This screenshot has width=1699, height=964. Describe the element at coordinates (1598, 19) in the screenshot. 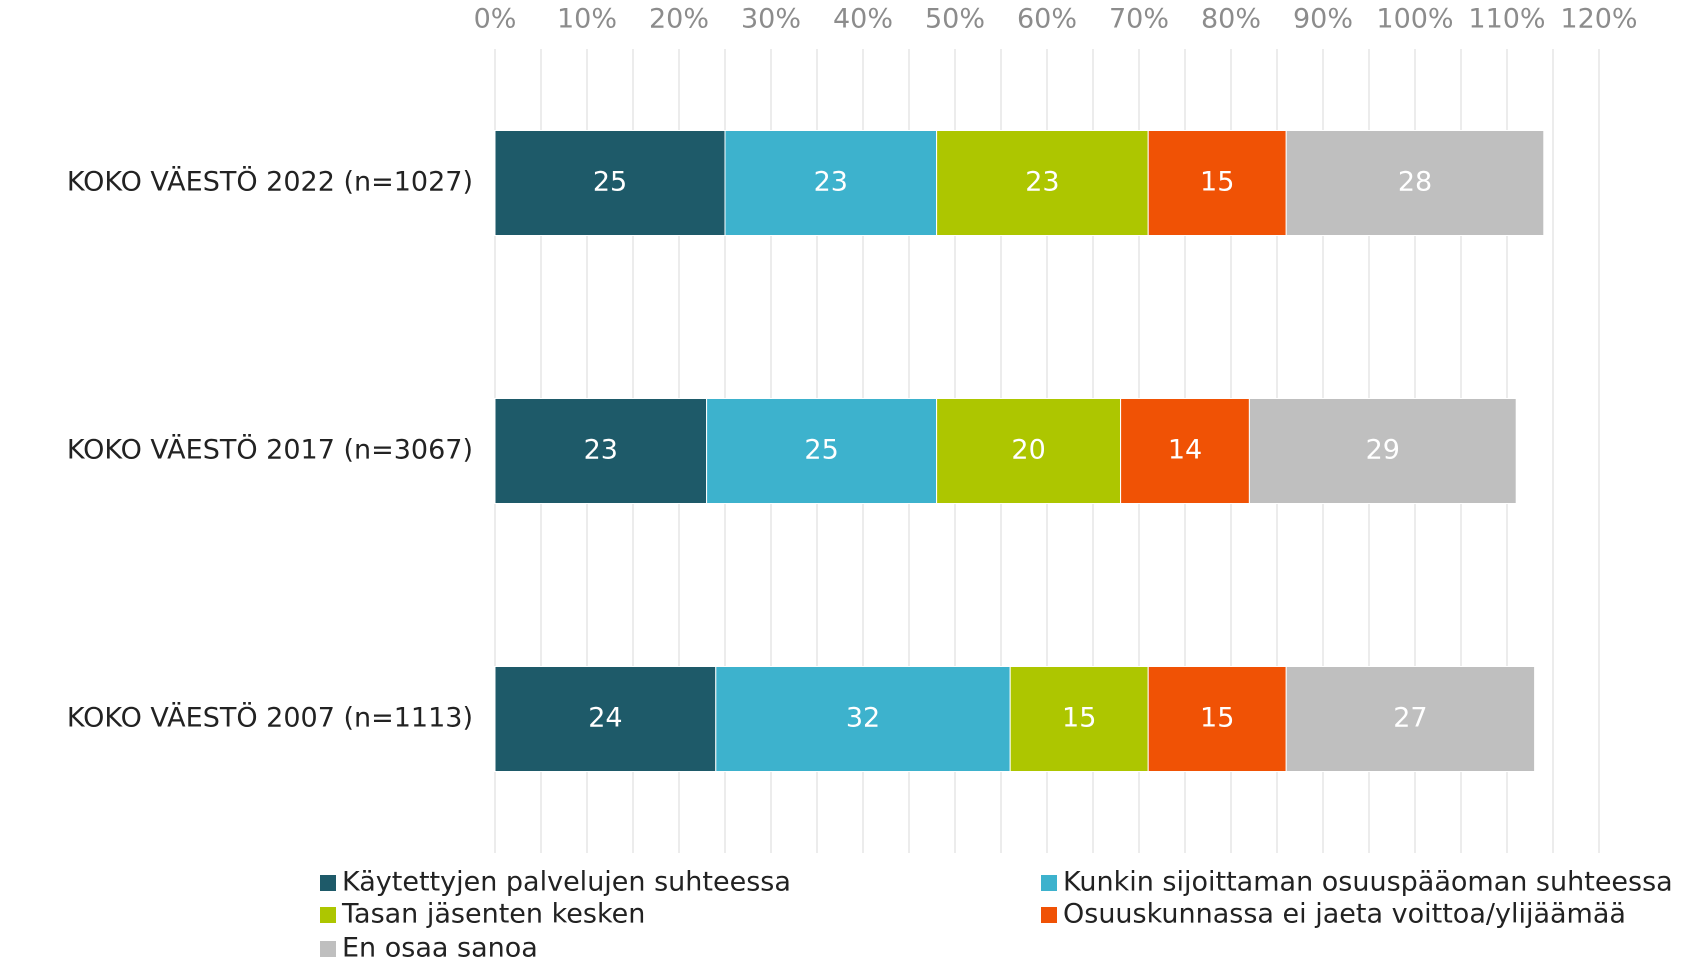

I see `x-tick-label: 120%` at that location.